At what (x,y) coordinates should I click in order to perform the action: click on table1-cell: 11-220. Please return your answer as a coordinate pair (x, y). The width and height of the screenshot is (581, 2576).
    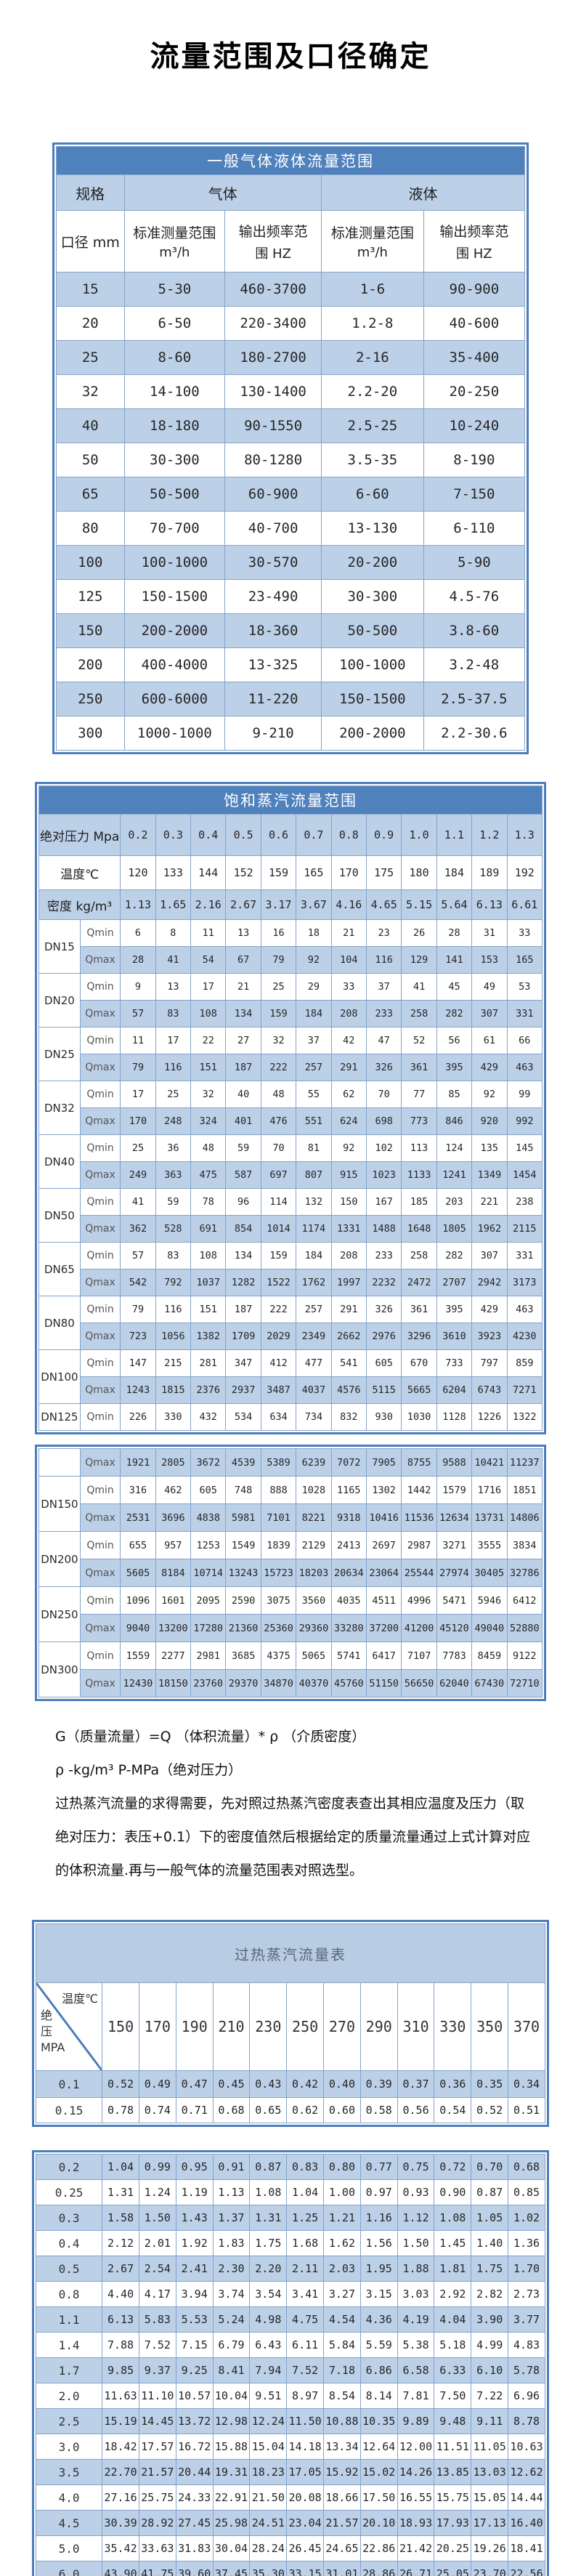
    Looking at the image, I should click on (273, 699).